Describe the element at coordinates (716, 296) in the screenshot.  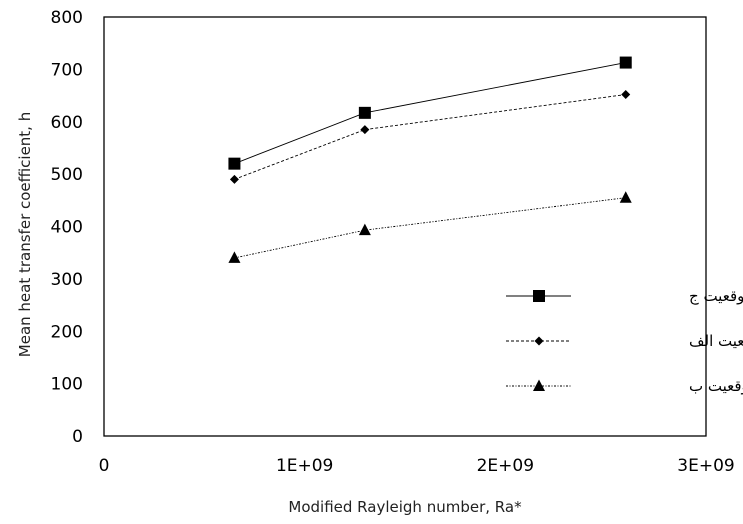
I see `legend-label: موقعیت ج` at that location.